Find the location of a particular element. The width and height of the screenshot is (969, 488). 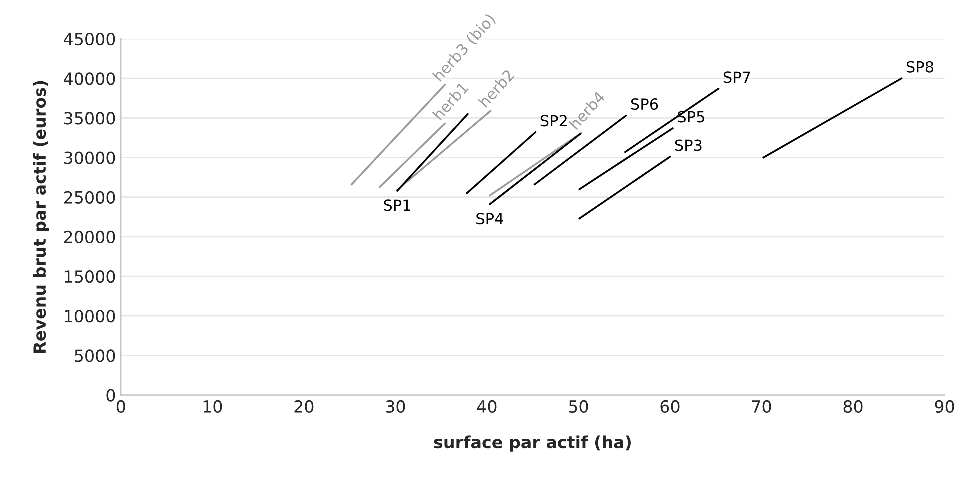

annotation: SP1 is located at coordinates (397, 206).